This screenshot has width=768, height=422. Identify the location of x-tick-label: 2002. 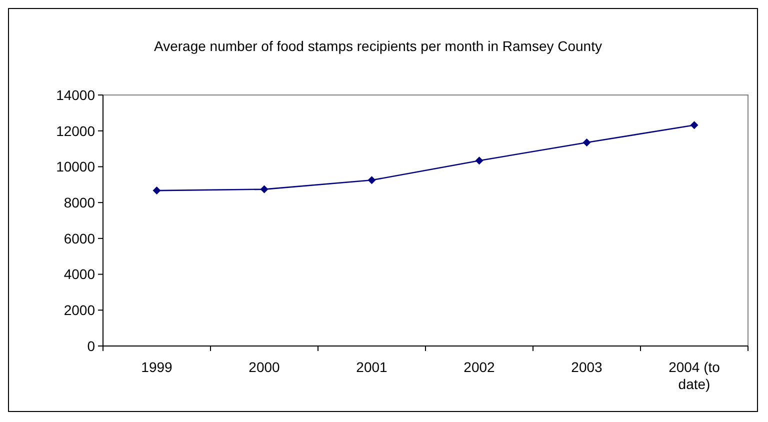
(480, 367).